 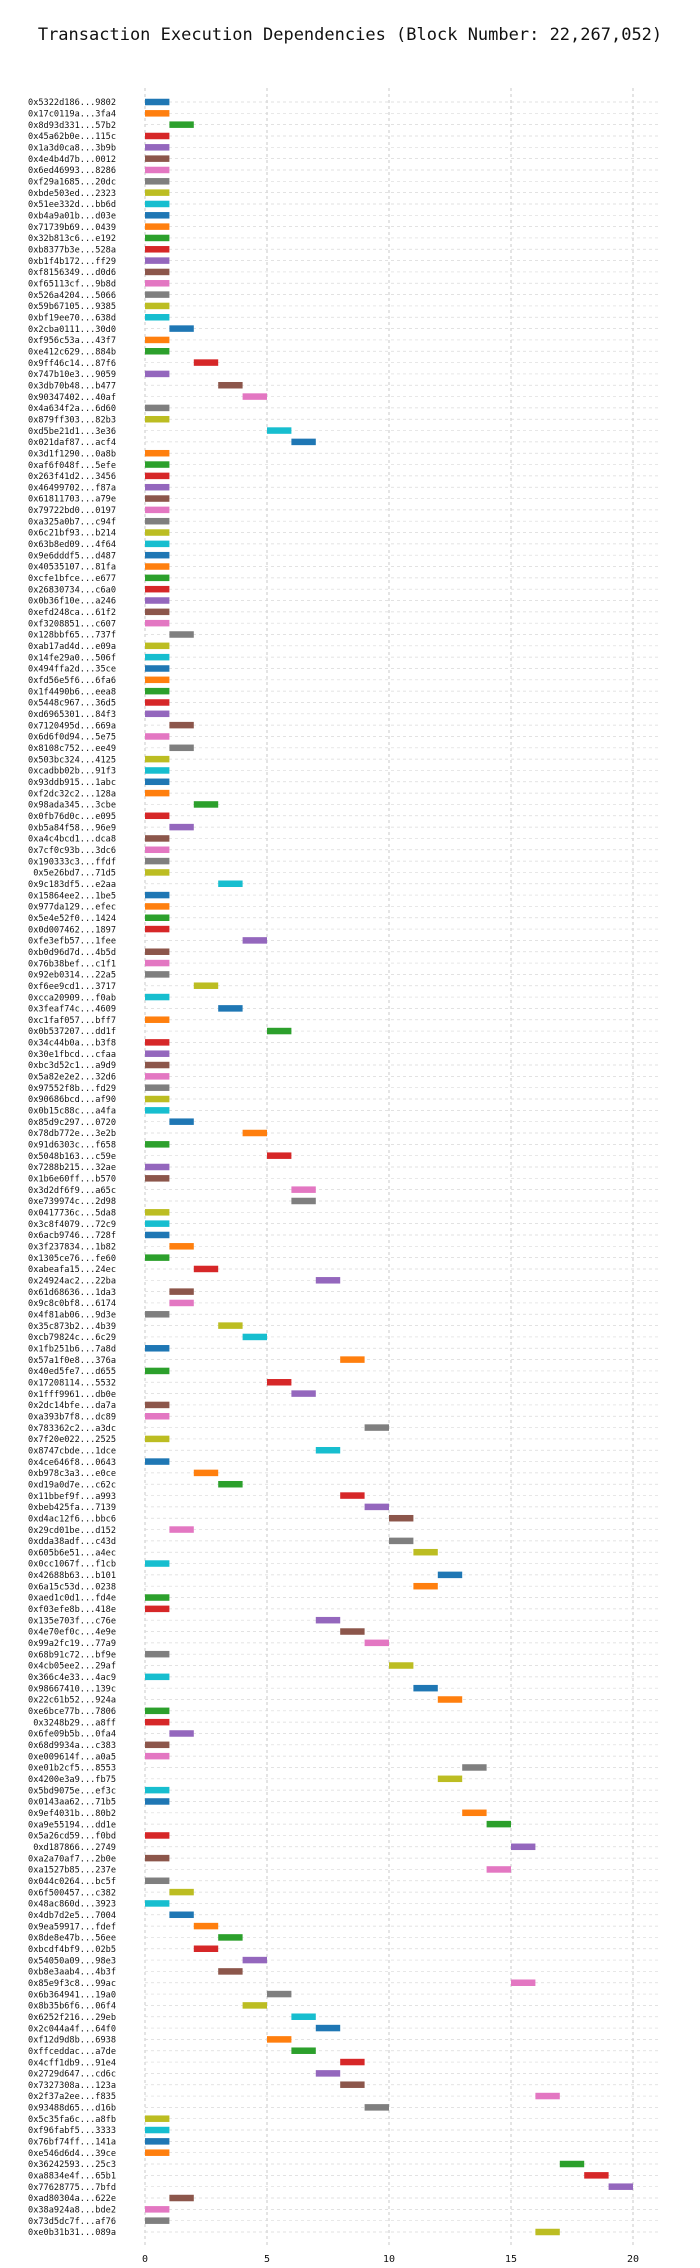 I want to click on x-tick-label: 10, so click(x=389, y=2259).